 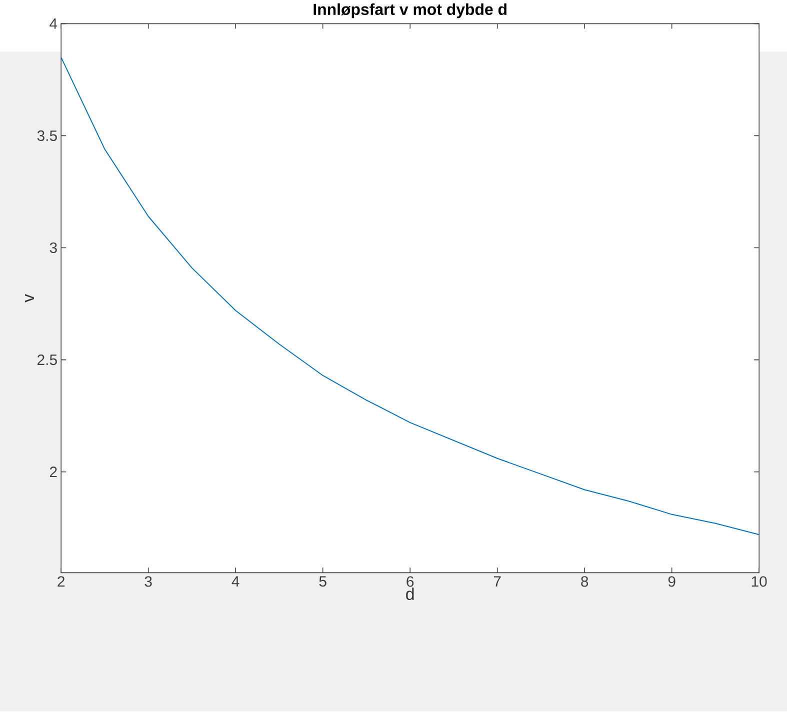 What do you see at coordinates (759, 581) in the screenshot?
I see `x-tick-label: 10` at bounding box center [759, 581].